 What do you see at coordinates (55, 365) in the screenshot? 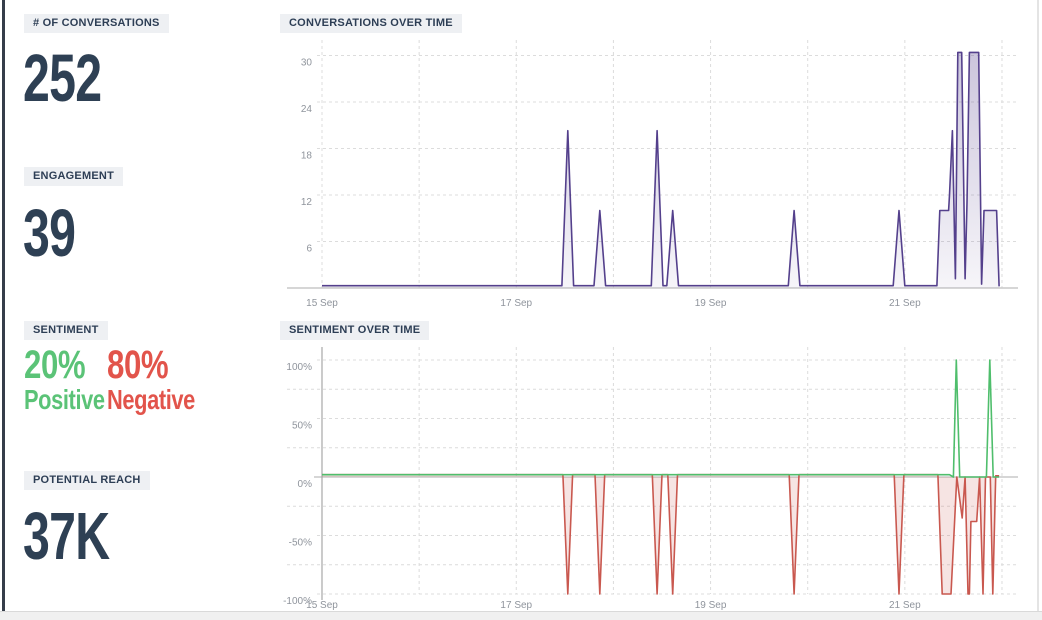
I see `sentiment-positive-pct: 20%` at bounding box center [55, 365].